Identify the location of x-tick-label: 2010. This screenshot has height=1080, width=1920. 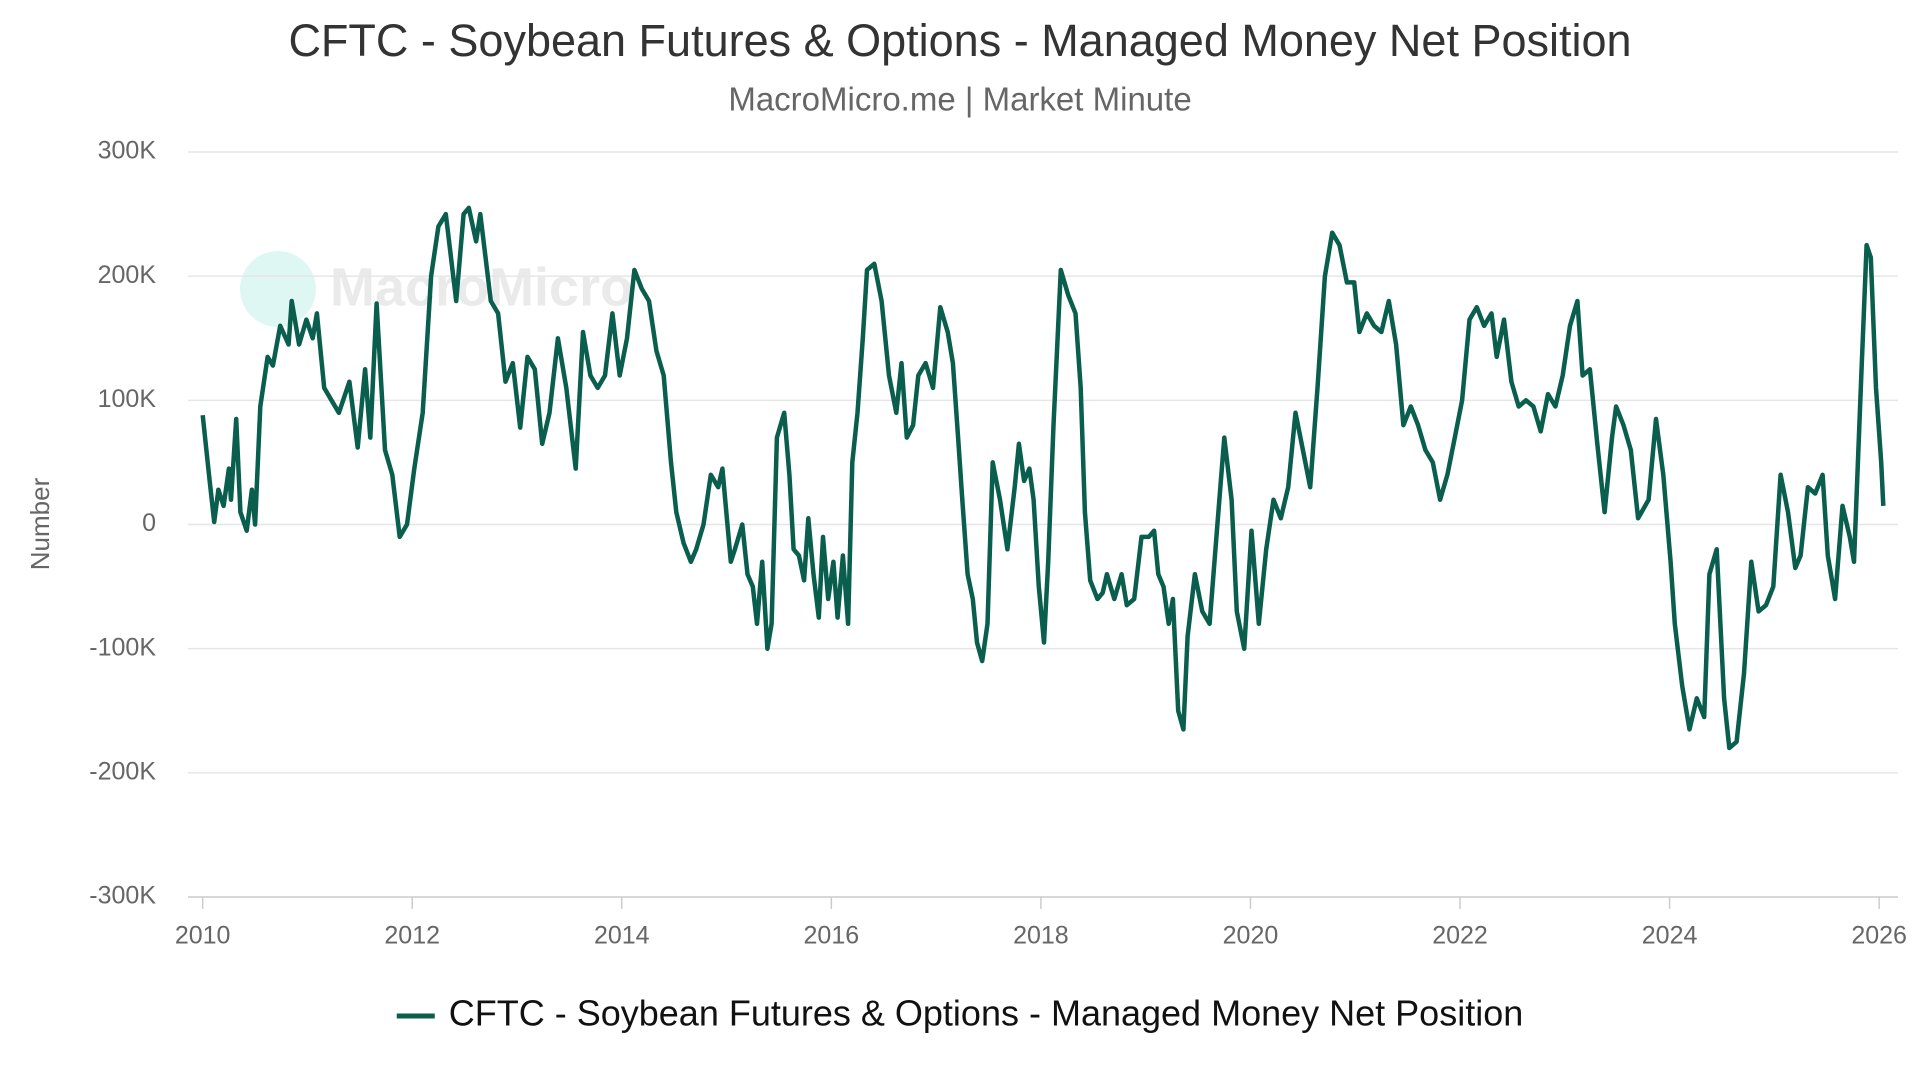
(203, 936).